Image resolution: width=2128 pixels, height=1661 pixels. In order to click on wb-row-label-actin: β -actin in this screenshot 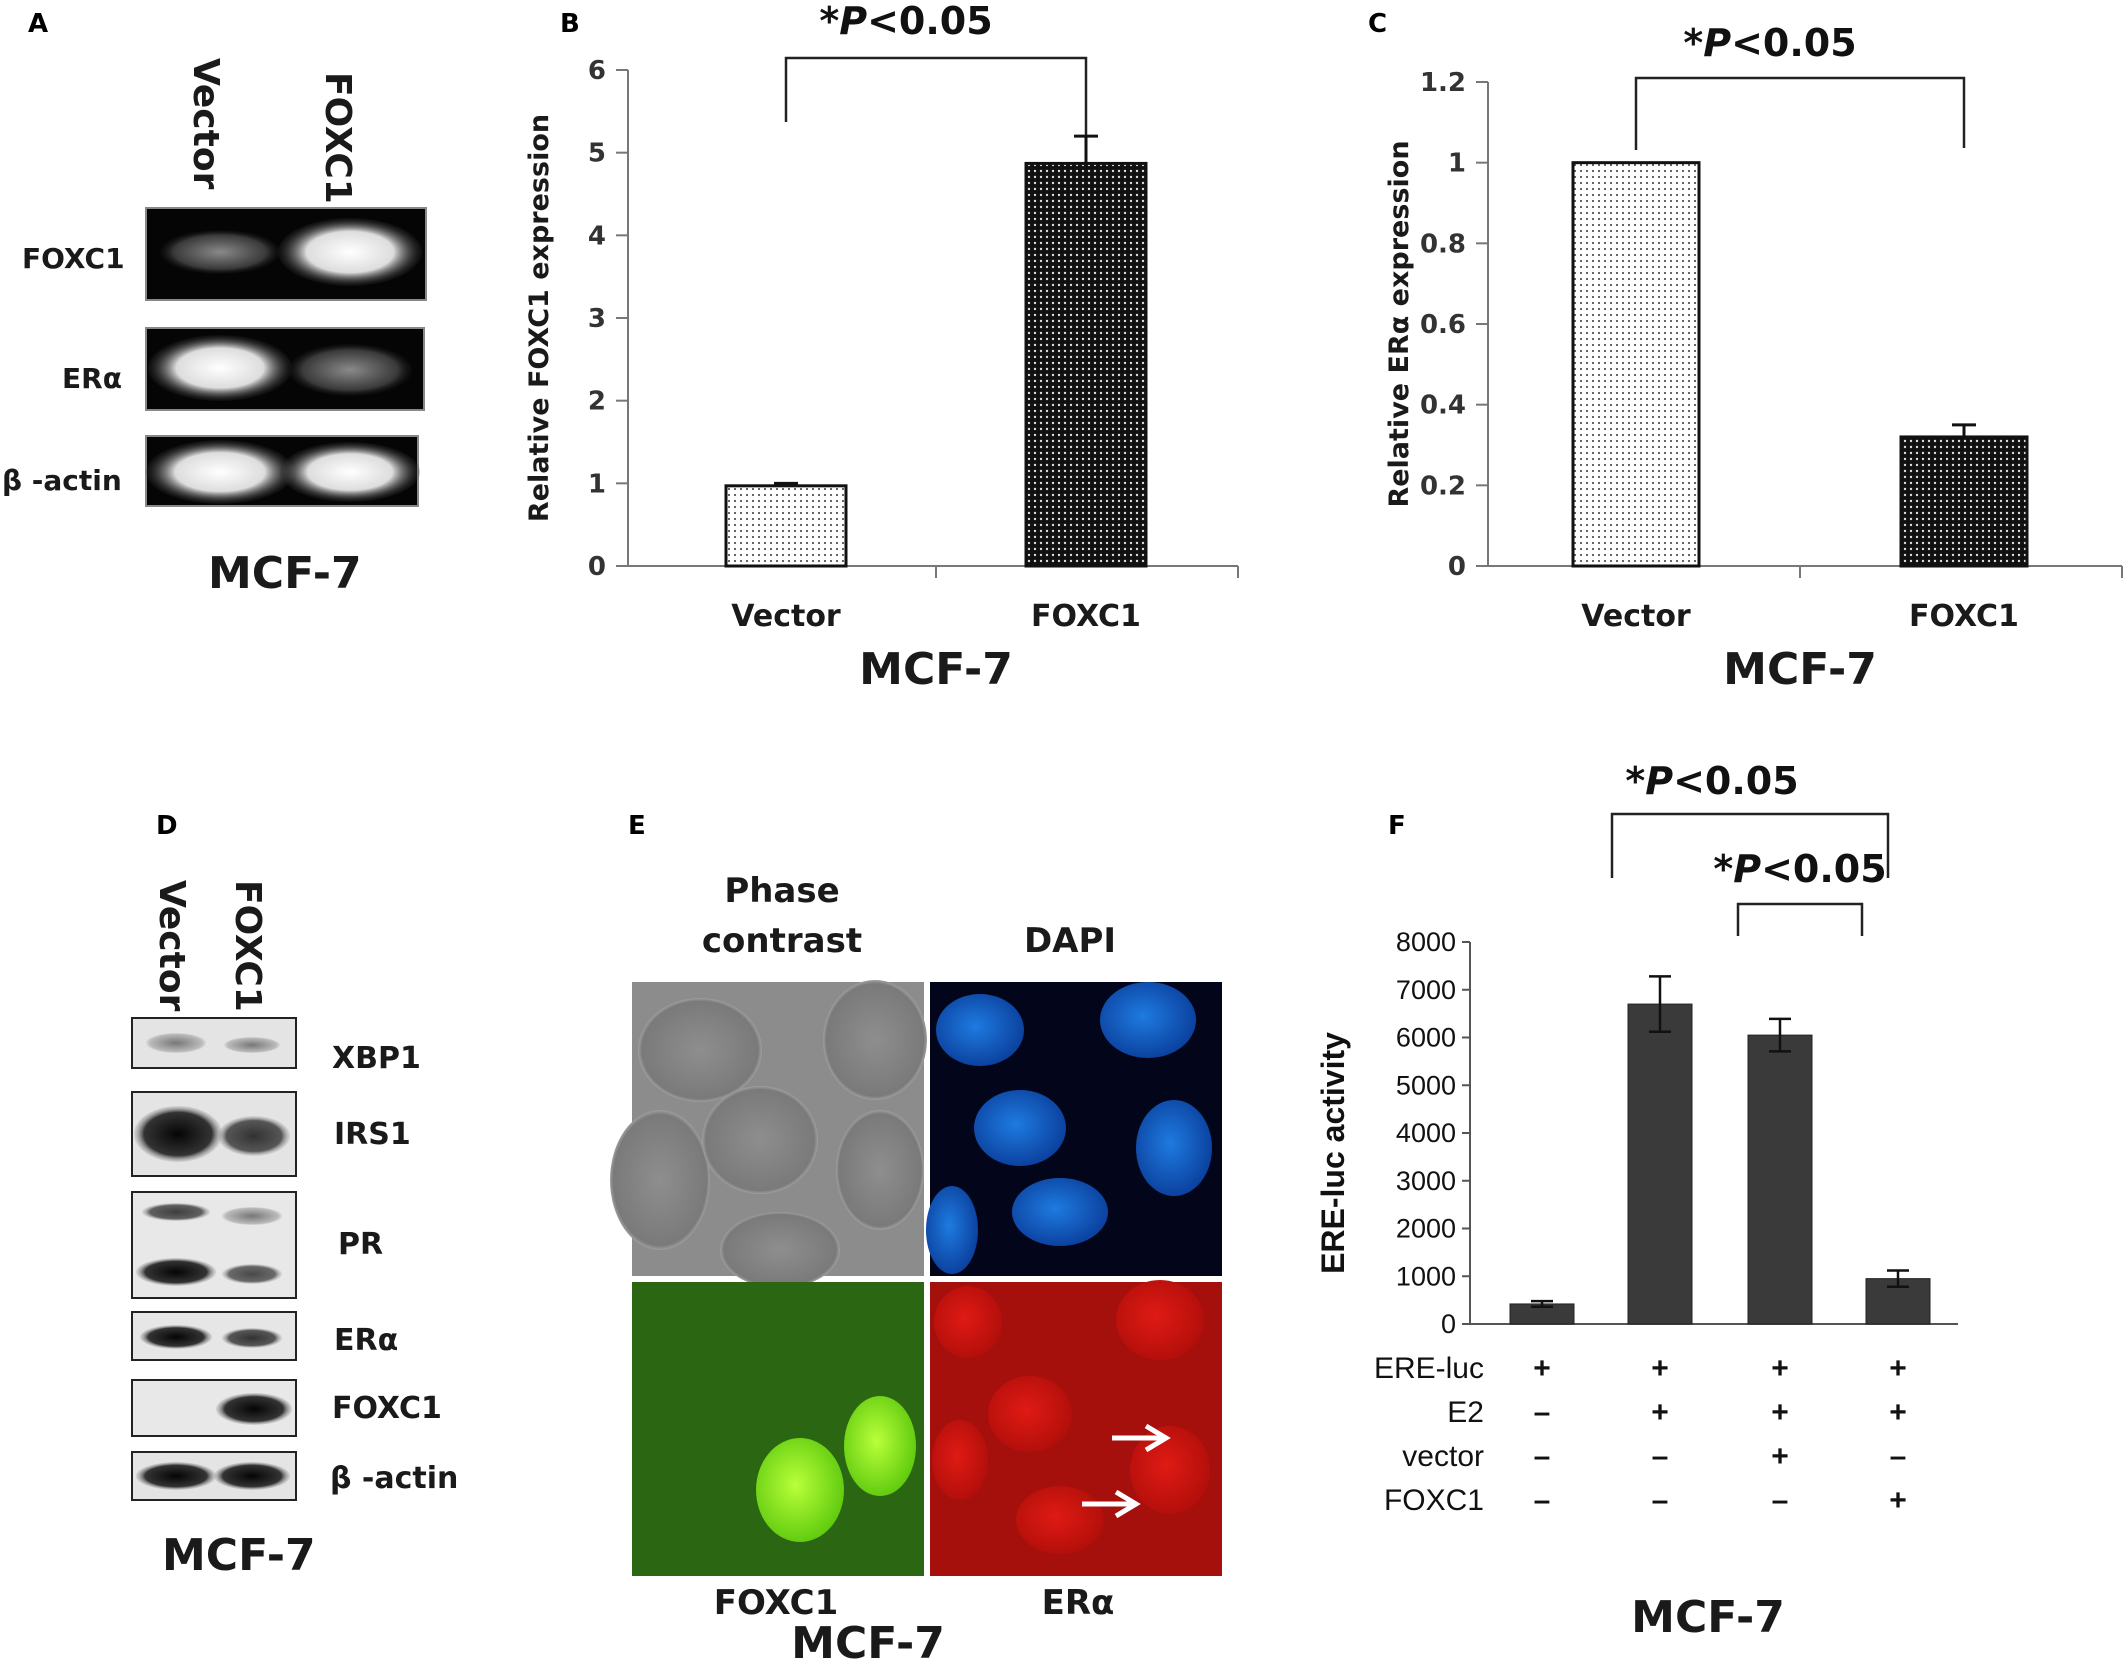, I will do `click(394, 1478)`.